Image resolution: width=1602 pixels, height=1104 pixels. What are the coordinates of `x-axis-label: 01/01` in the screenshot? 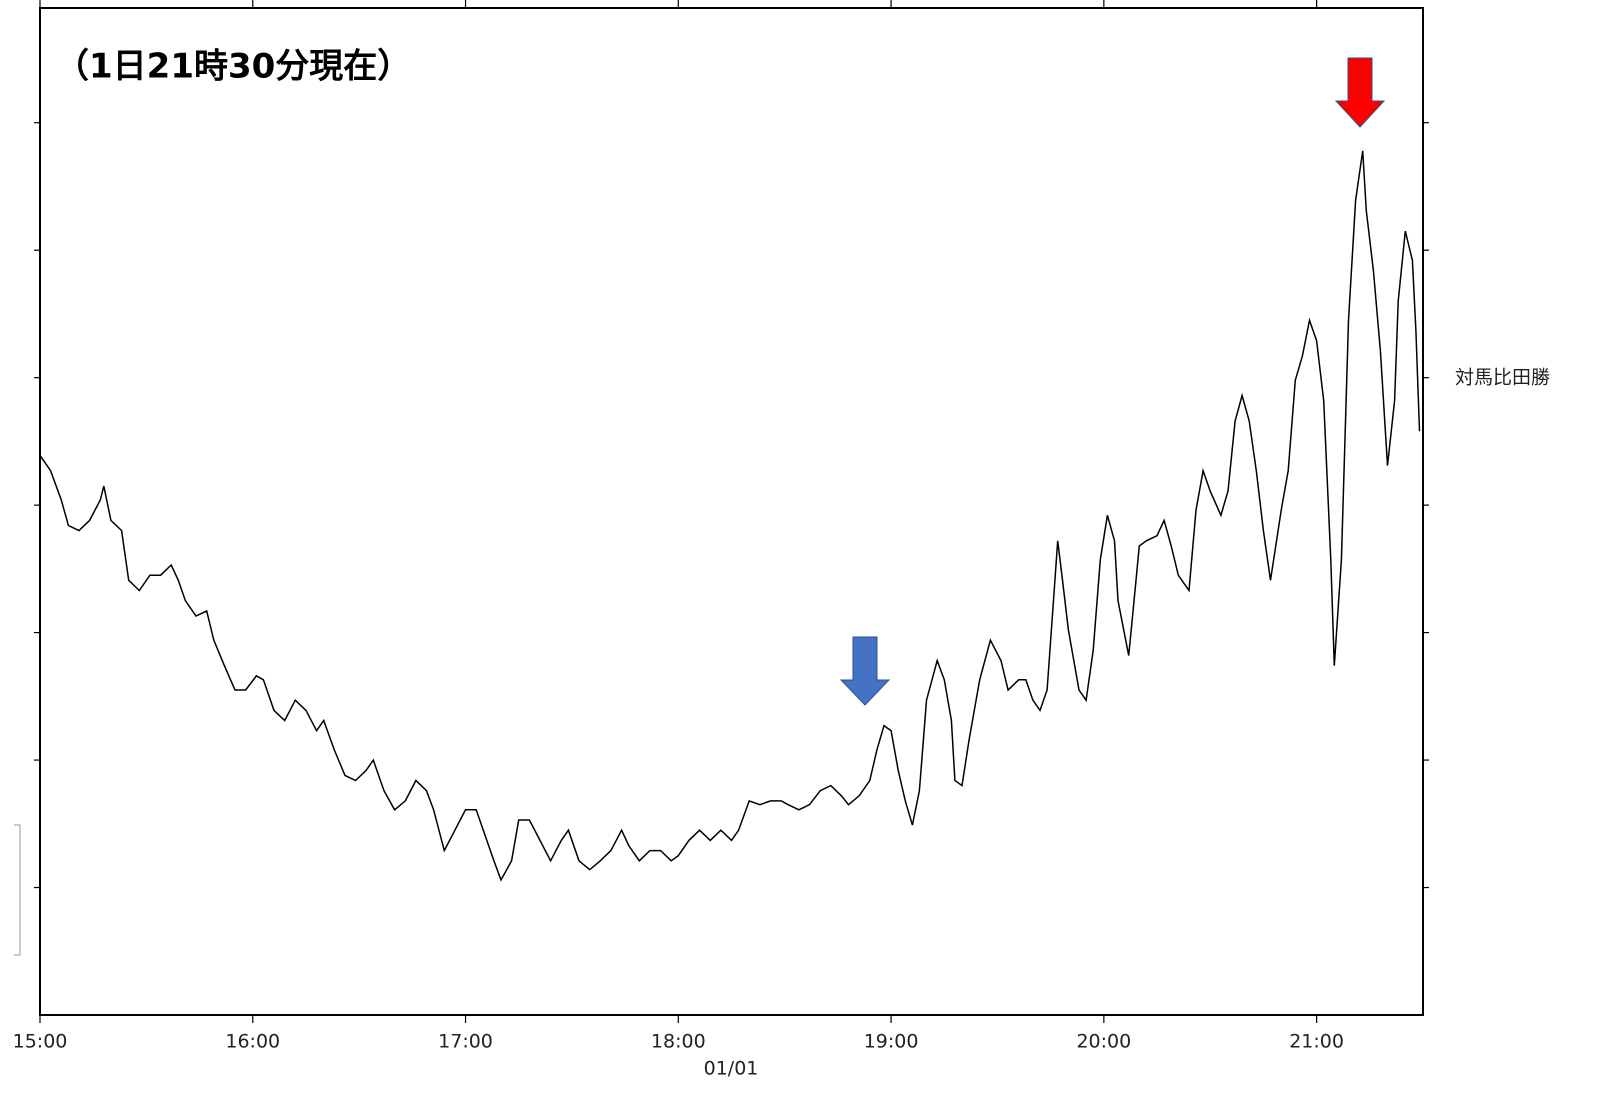 It's located at (731, 1069).